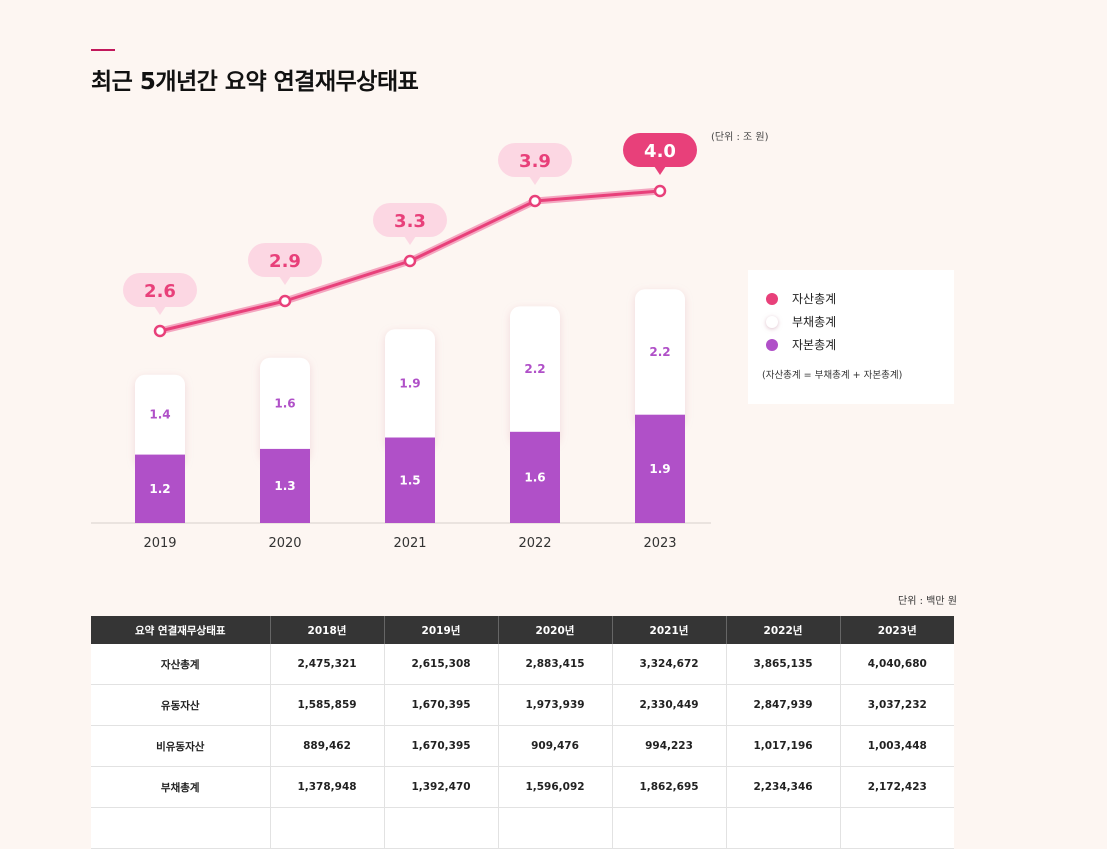 This screenshot has width=1107, height=849. Describe the element at coordinates (740, 137) in the screenshot. I see `chart-unit-label: (단위 : 조 원)` at that location.